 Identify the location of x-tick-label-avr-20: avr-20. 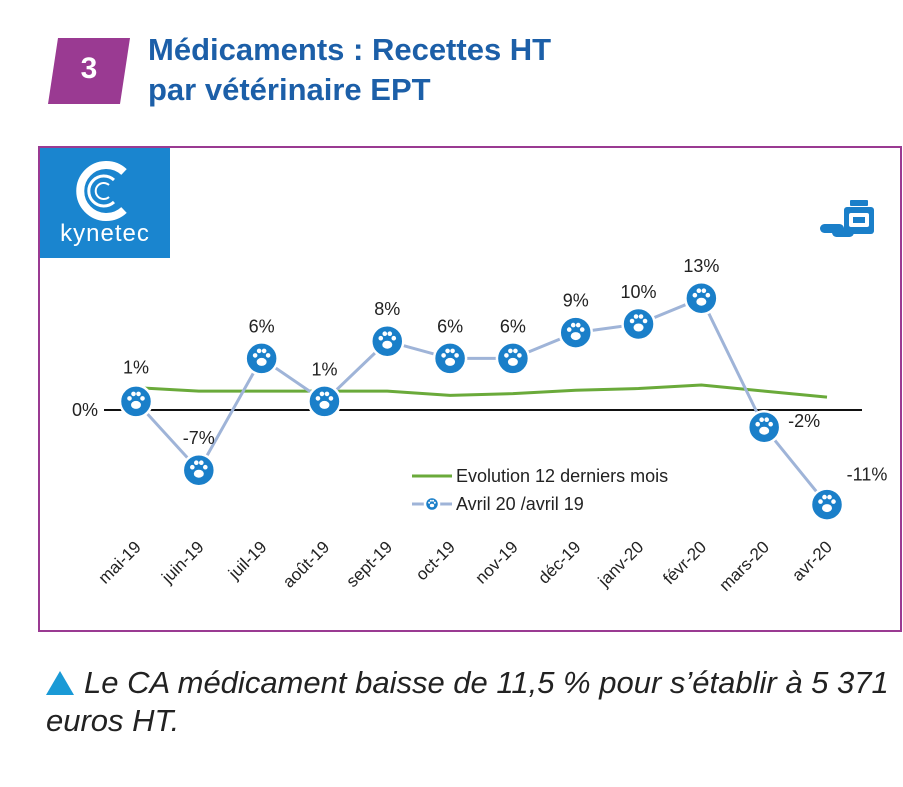
(812, 561).